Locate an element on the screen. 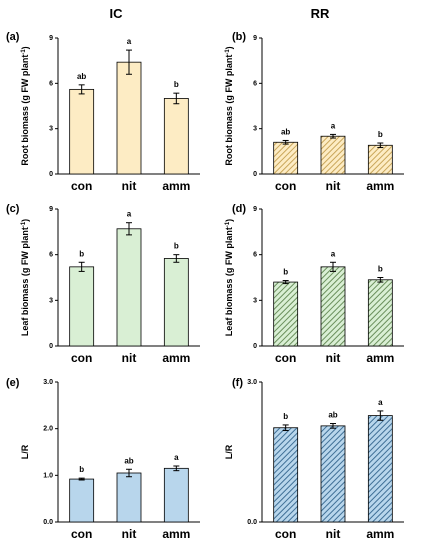  chart-panel: (f) 0.0 3.0 L/R b con ab nit a amm is located at coordinates (314, 459).